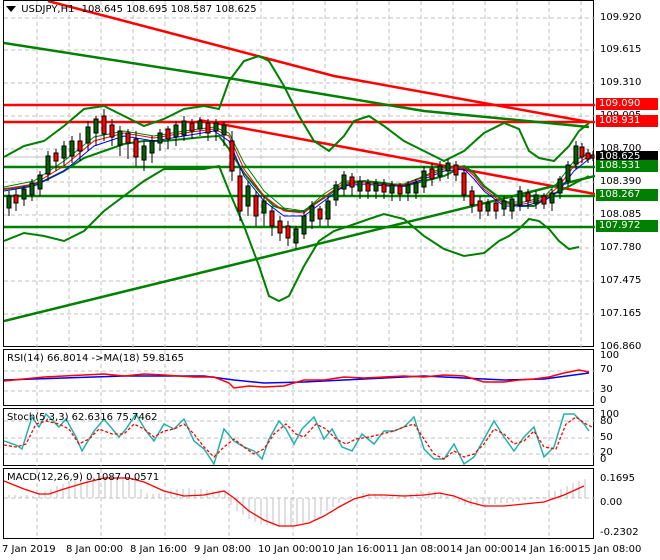  What do you see at coordinates (627, 226) in the screenshot?
I see `support-tag: 107.972` at bounding box center [627, 226].